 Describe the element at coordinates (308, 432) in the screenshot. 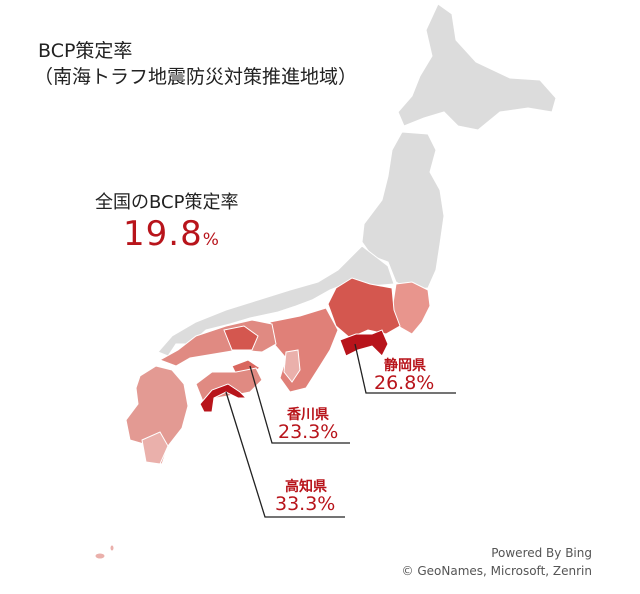

I see `callout-kagawa-rate: 23.3%` at that location.